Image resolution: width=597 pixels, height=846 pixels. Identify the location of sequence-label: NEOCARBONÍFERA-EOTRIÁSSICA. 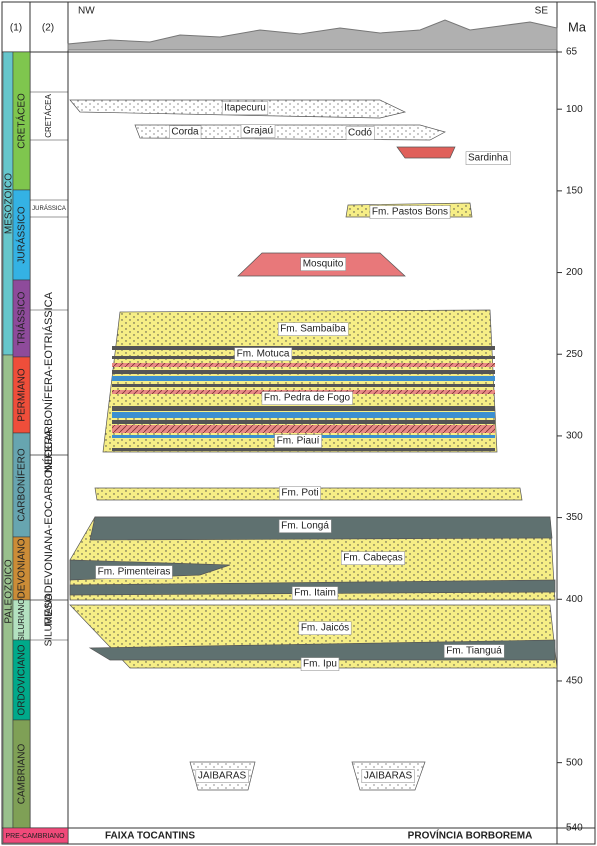
(48, 382).